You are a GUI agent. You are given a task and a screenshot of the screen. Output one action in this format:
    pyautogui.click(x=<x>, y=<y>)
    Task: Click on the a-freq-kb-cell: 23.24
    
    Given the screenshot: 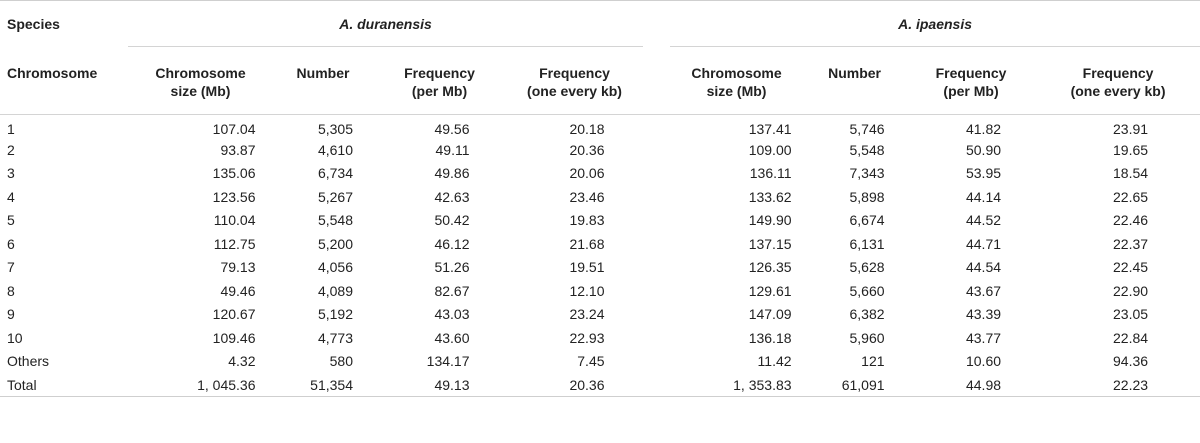 What is the action you would take?
    pyautogui.click(x=587, y=314)
    